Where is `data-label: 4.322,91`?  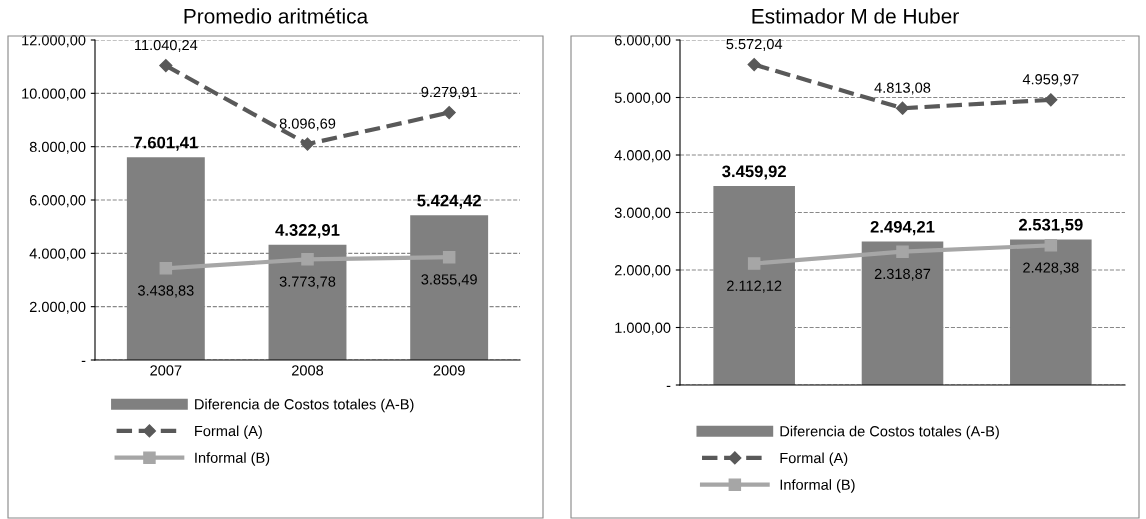
data-label: 4.322,91 is located at coordinates (307, 231).